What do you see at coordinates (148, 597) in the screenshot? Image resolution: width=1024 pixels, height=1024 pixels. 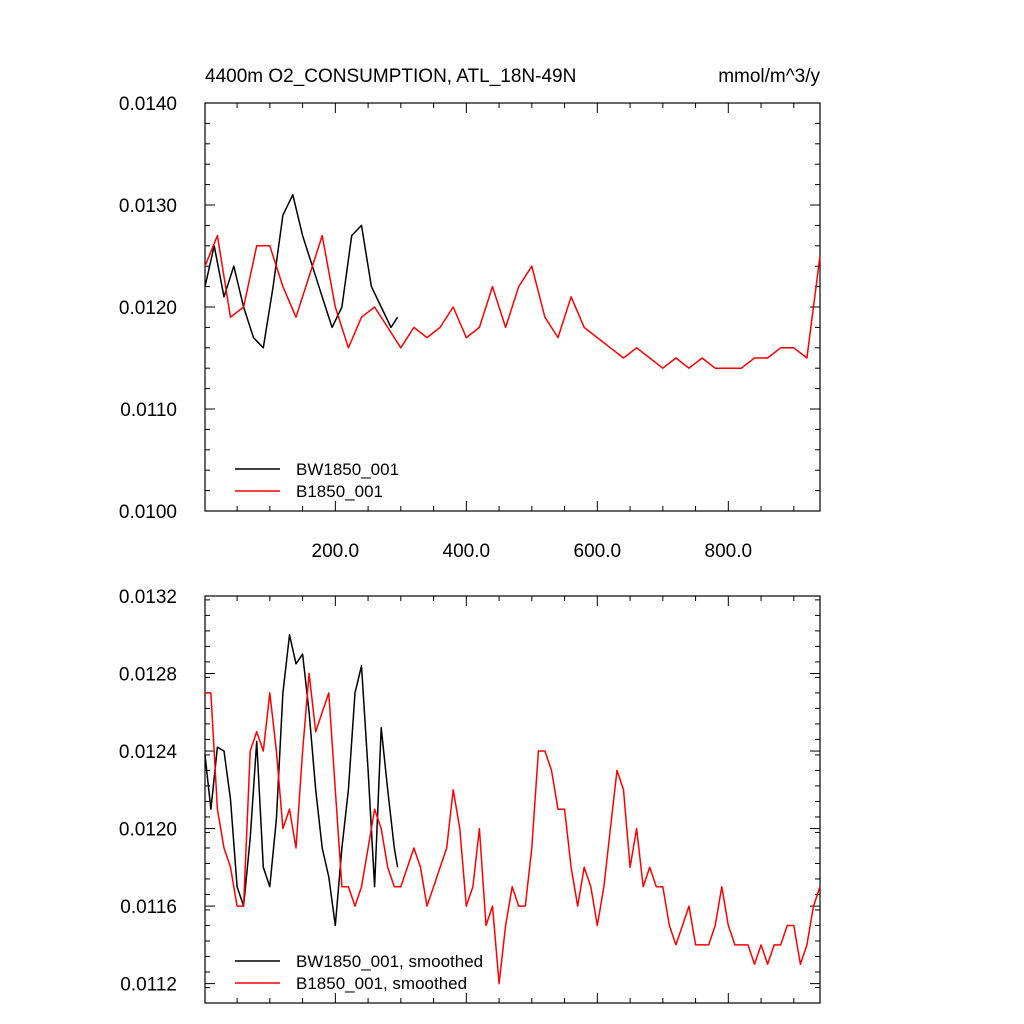 I see `y-tick-label: 0.0132` at bounding box center [148, 597].